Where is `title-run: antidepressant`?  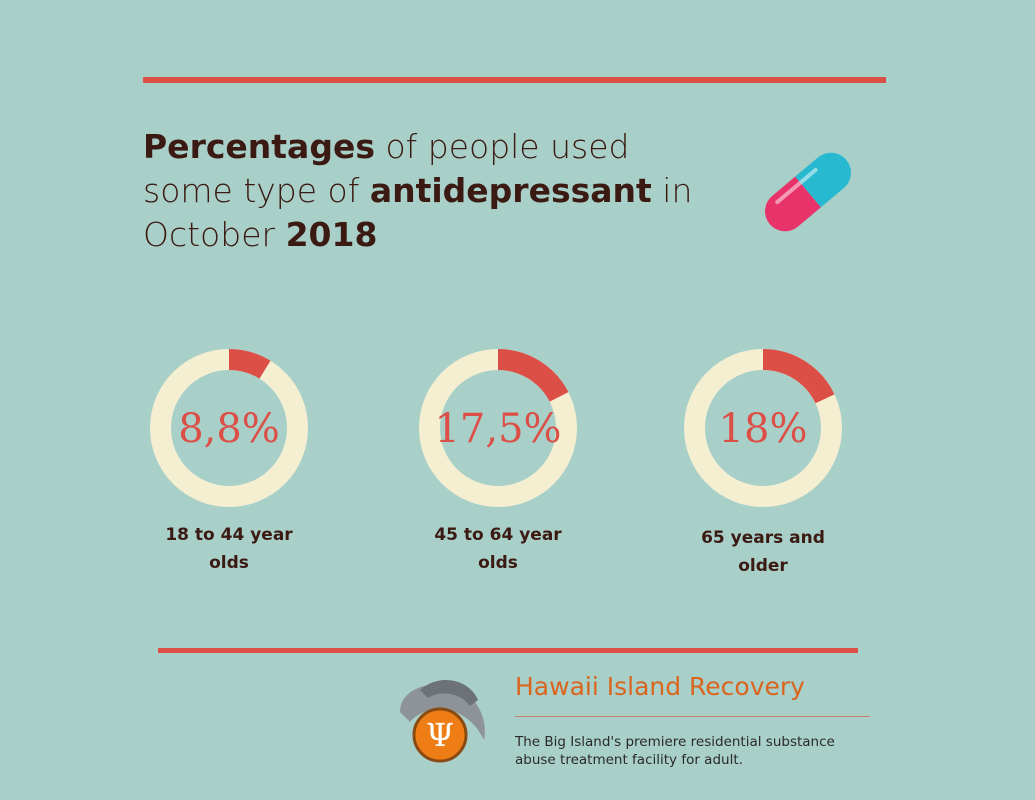 title-run: antidepressant is located at coordinates (510, 190).